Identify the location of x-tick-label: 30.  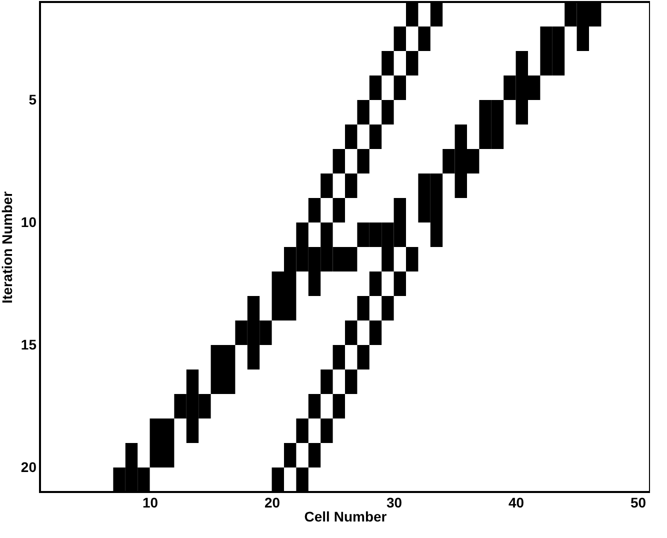
(394, 502).